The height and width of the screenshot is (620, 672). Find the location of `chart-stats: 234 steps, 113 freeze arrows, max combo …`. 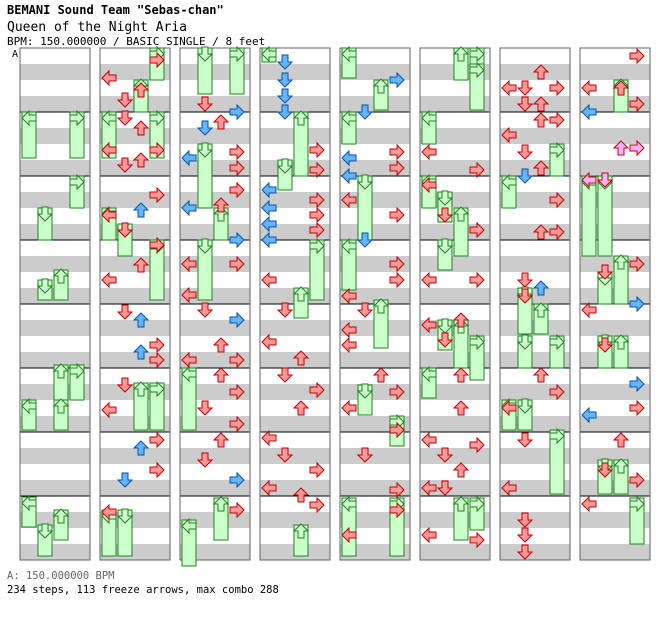

chart-stats: 234 steps, 113 freeze arrows, max combo … is located at coordinates (143, 590).